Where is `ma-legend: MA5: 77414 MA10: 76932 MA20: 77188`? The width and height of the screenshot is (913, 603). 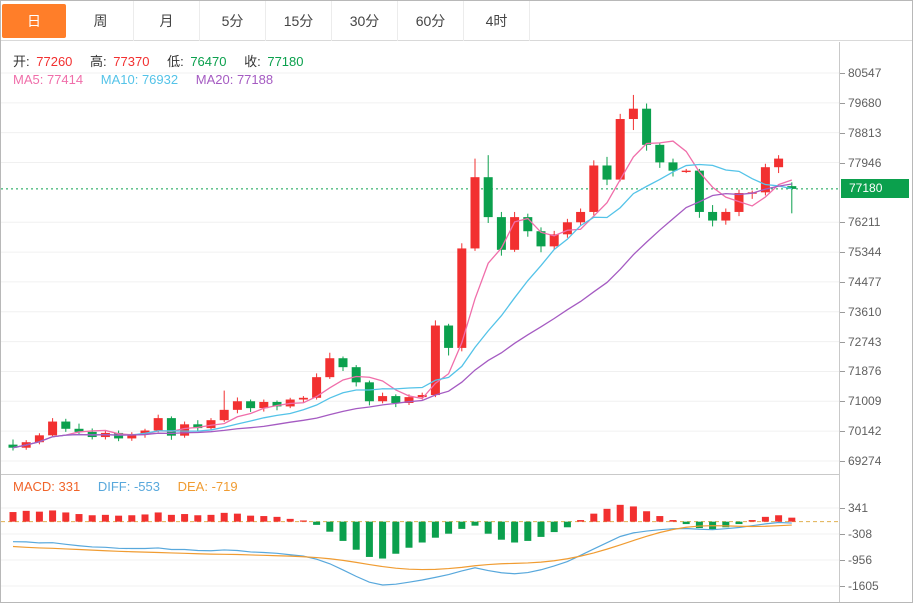
ma-legend: MA5: 77414 MA10: 76932 MA20: 77188 is located at coordinates (150, 79).